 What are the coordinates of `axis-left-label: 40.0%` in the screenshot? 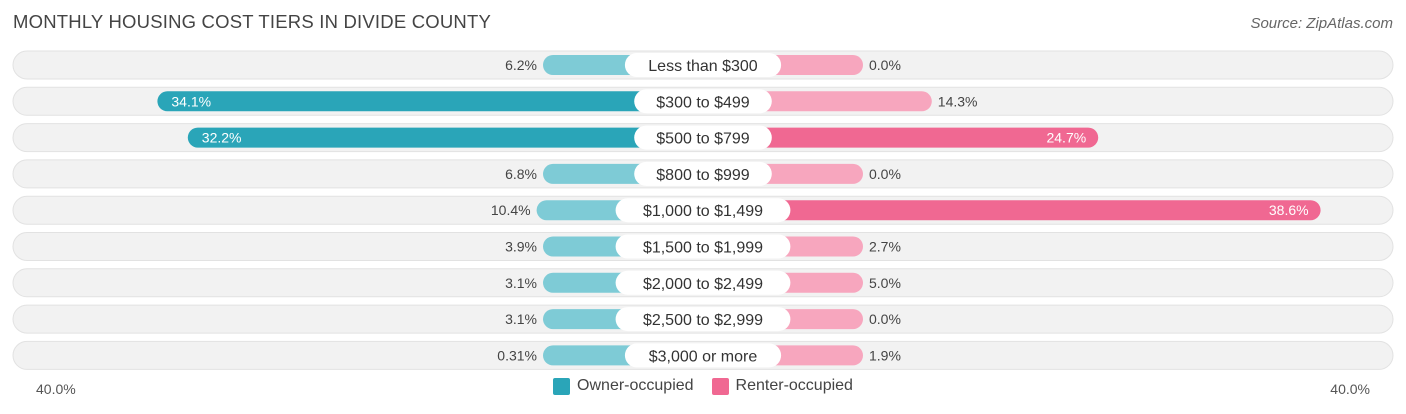 It's located at (56, 389).